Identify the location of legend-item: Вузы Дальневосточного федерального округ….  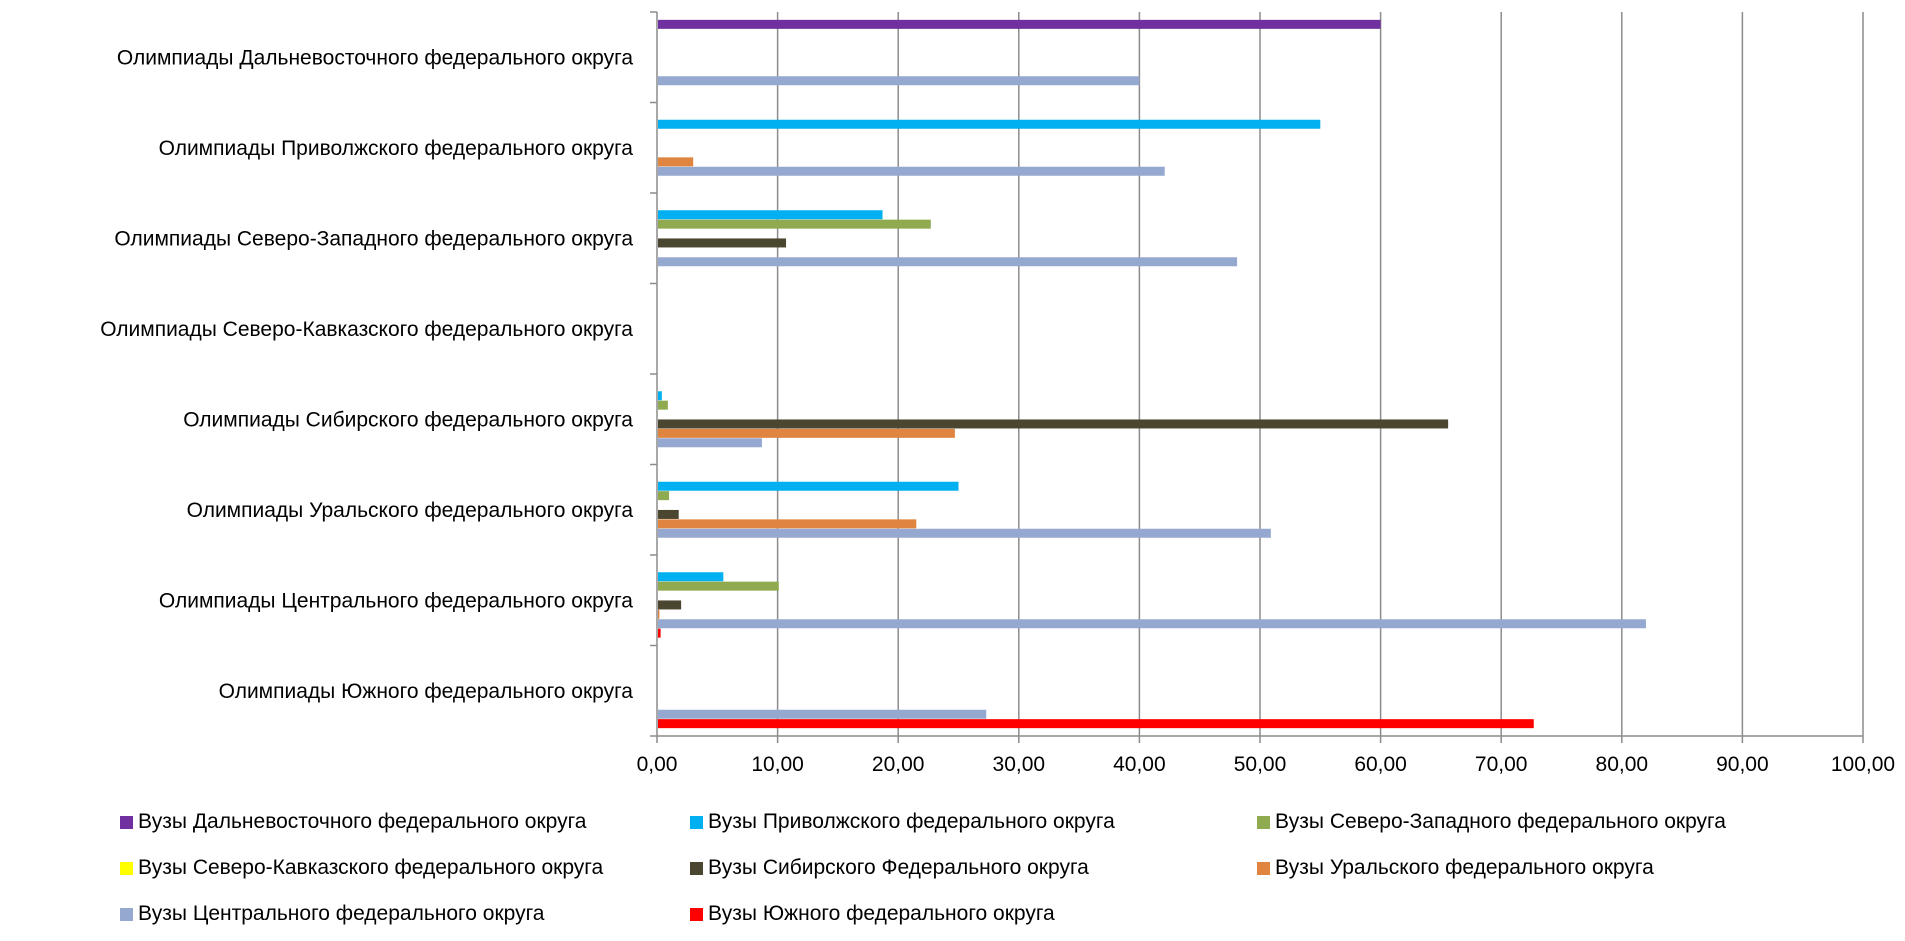
(353, 822).